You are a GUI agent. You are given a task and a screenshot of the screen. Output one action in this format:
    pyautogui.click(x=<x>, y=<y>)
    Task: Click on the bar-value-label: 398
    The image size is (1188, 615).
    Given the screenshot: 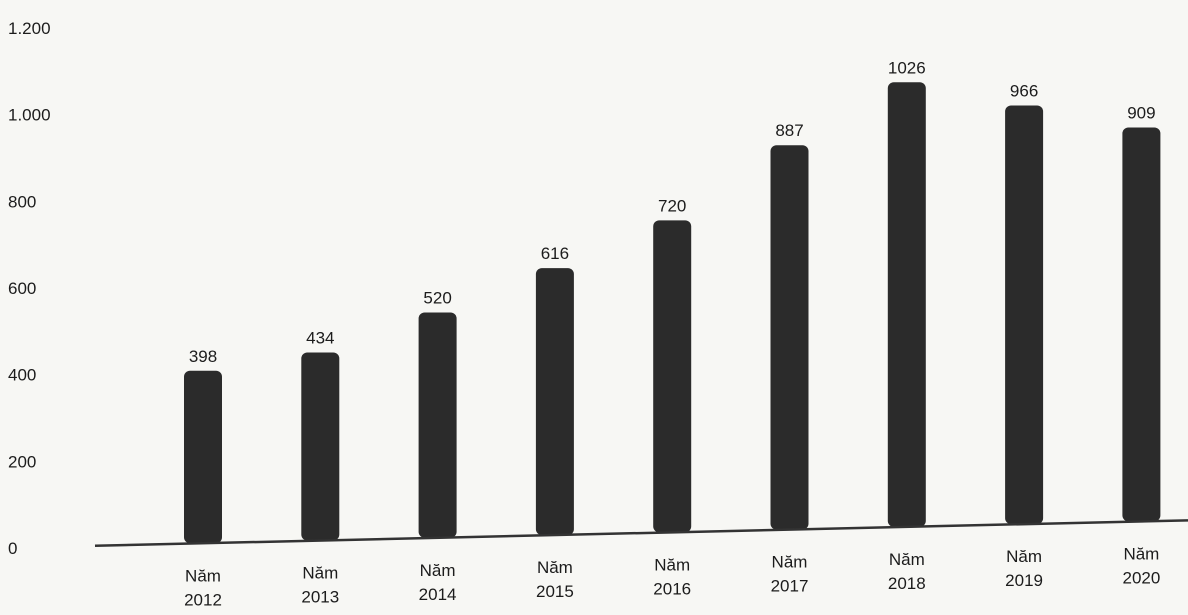 What is the action you would take?
    pyautogui.click(x=203, y=356)
    